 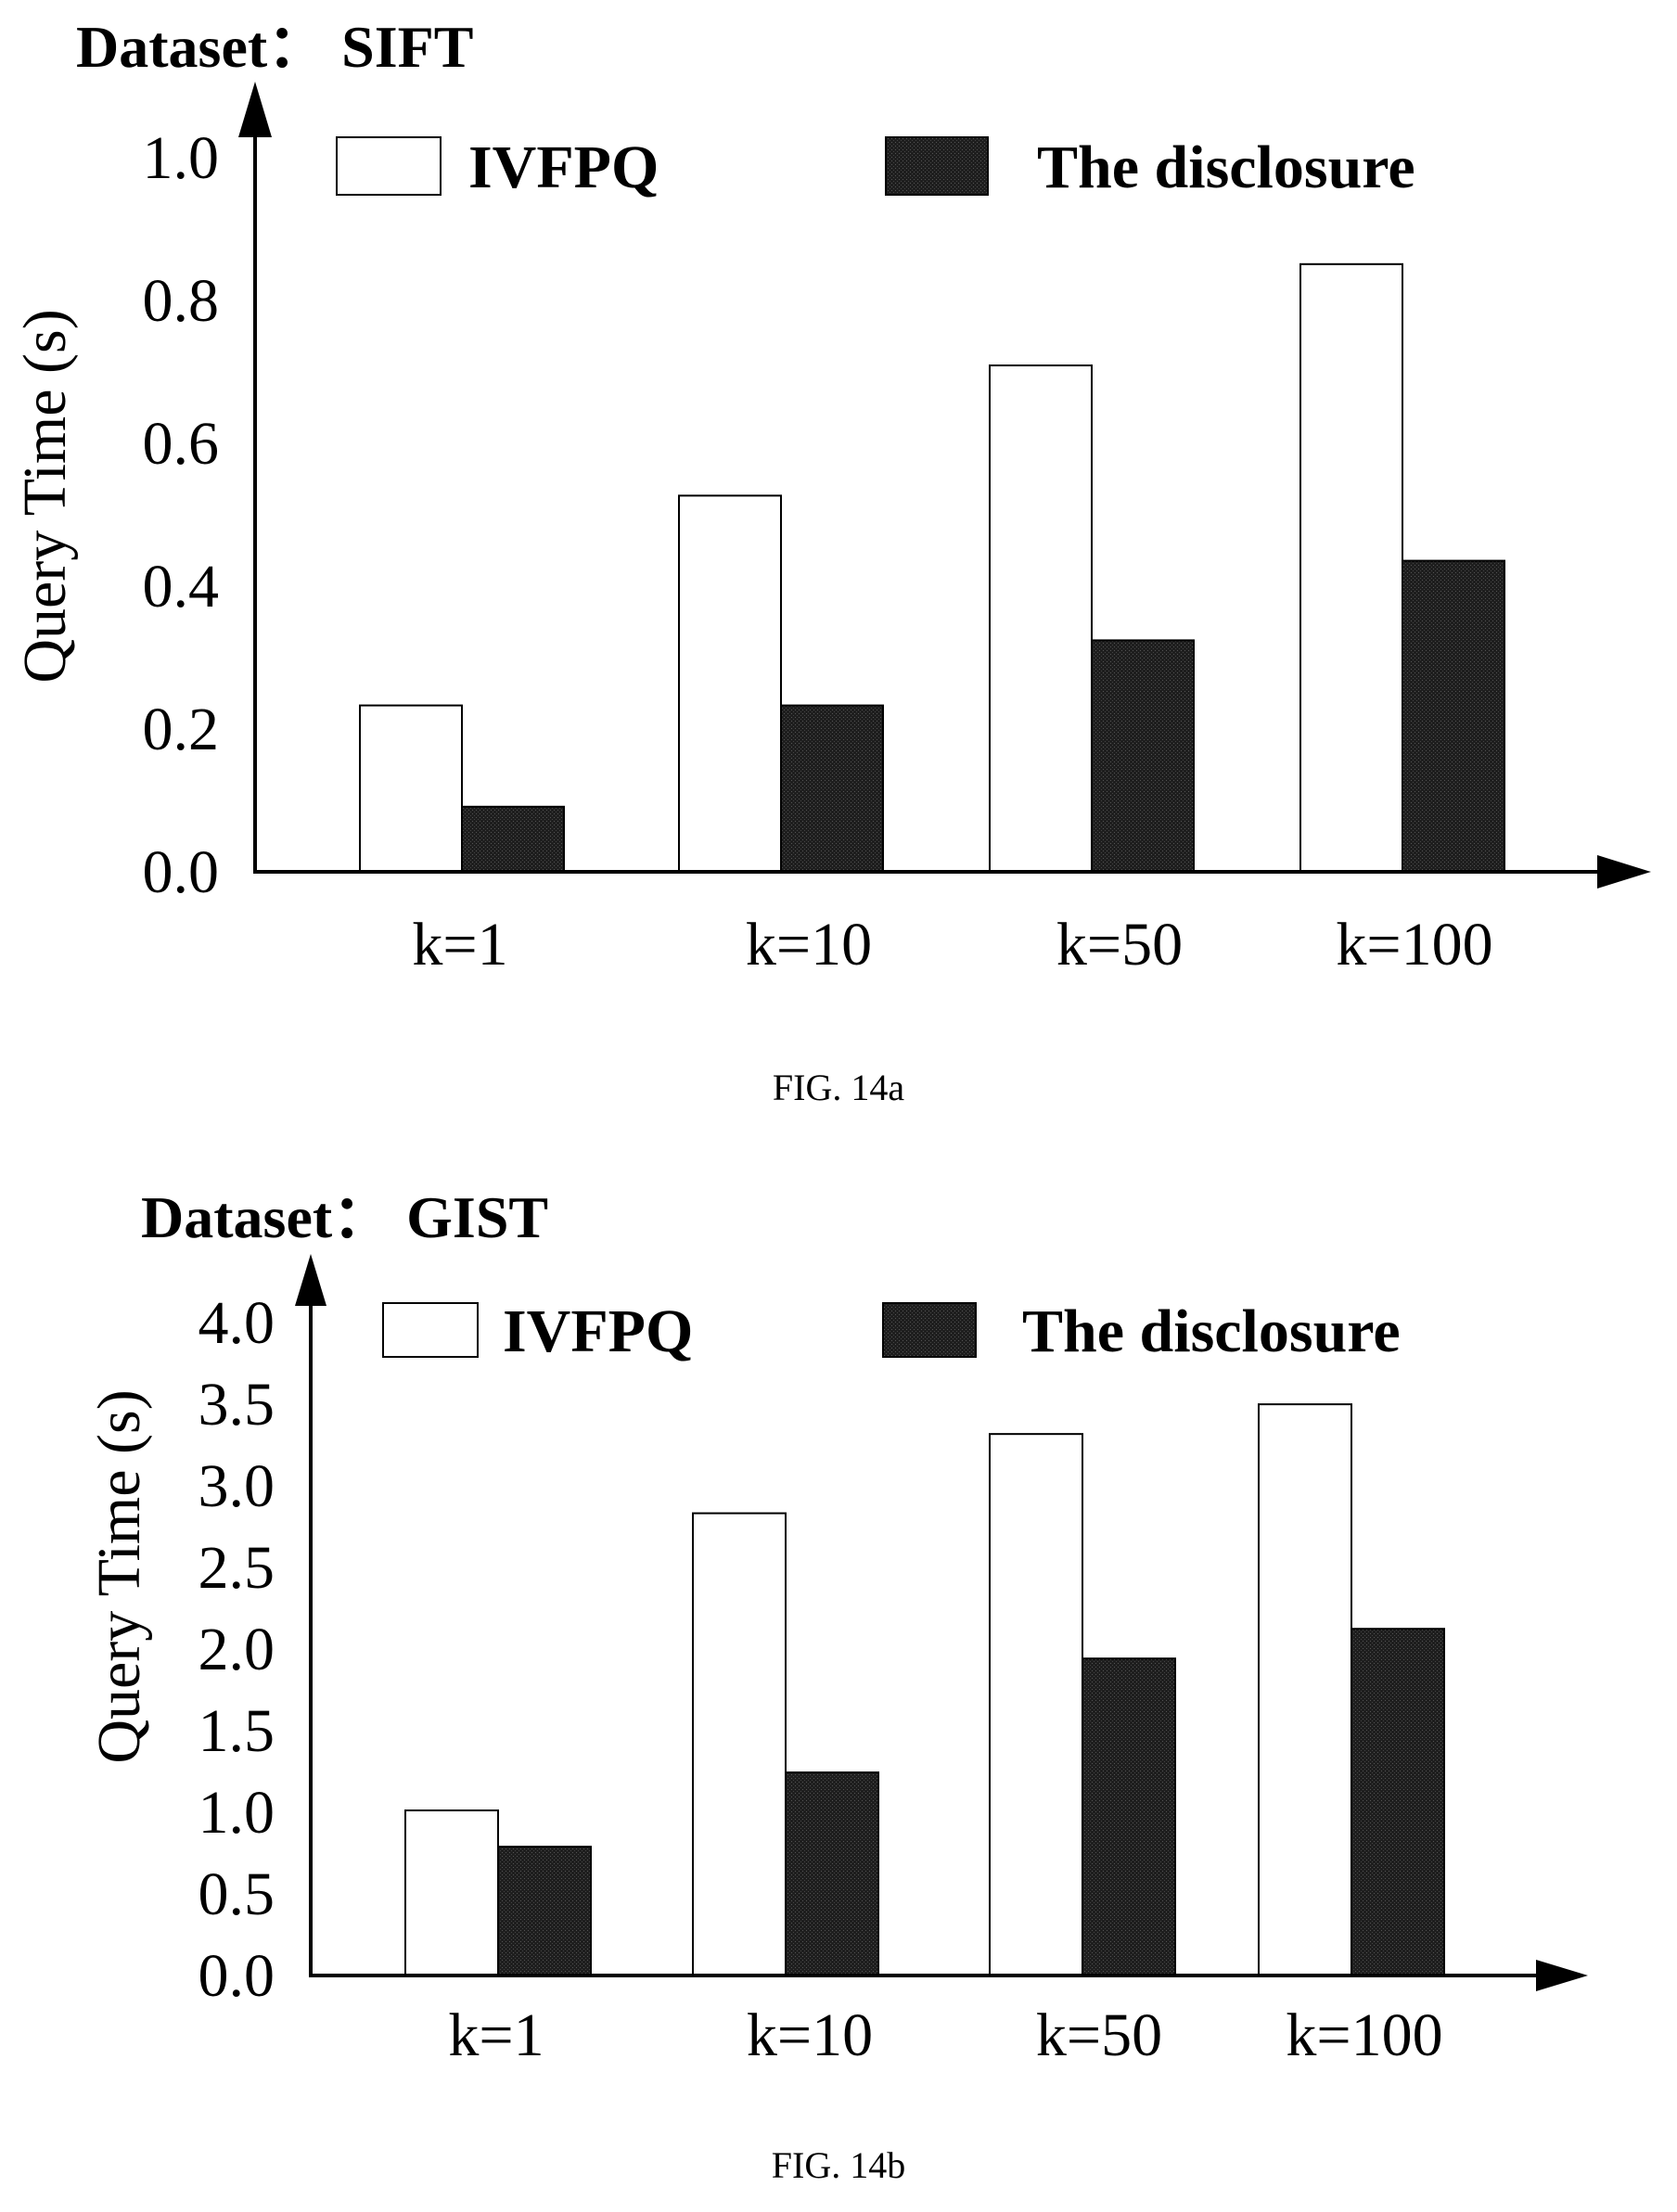 What do you see at coordinates (237, 1731) in the screenshot?
I see `y-tick-label: 1.5` at bounding box center [237, 1731].